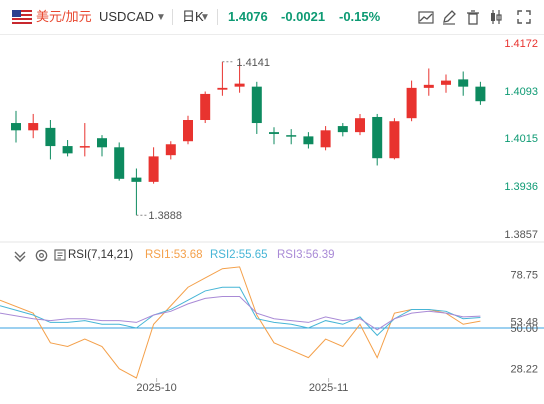  What do you see at coordinates (329, 388) in the screenshot?
I see `time-tick-label: 2025-11` at bounding box center [329, 388].